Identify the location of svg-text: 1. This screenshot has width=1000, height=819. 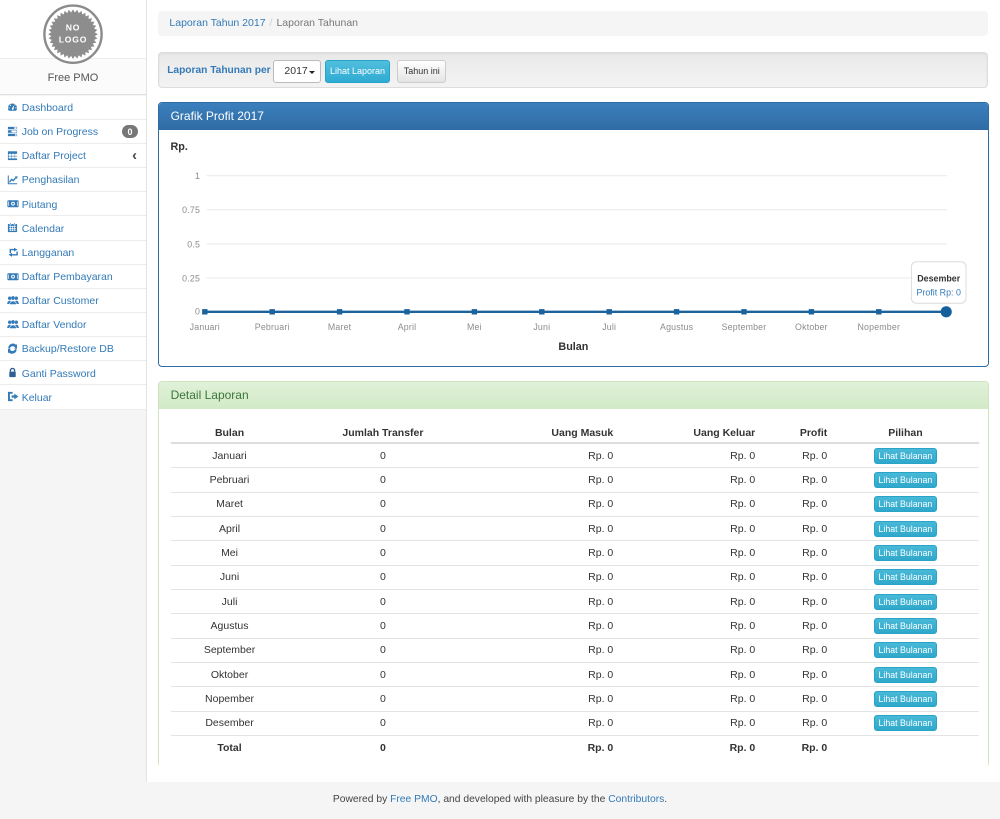
(197, 176).